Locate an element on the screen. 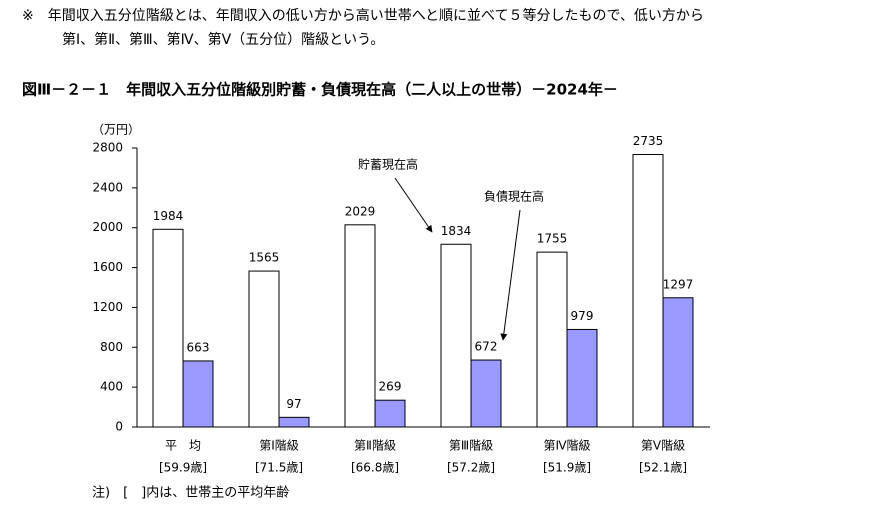 The width and height of the screenshot is (870, 519). y-tick-label: 2400 is located at coordinates (107, 187).